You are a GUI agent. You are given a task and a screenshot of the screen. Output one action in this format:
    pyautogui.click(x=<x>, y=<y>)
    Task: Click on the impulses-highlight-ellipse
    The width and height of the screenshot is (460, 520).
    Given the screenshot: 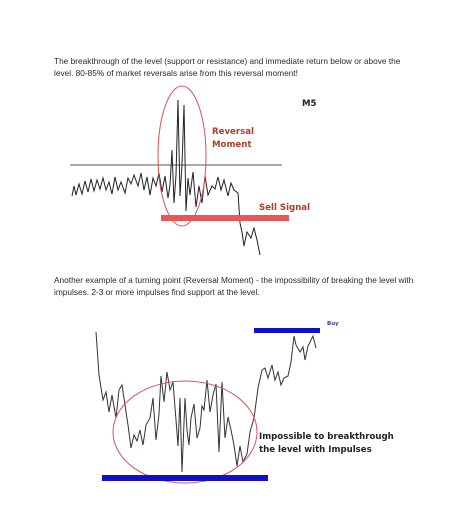 What is the action you would take?
    pyautogui.click(x=185, y=432)
    